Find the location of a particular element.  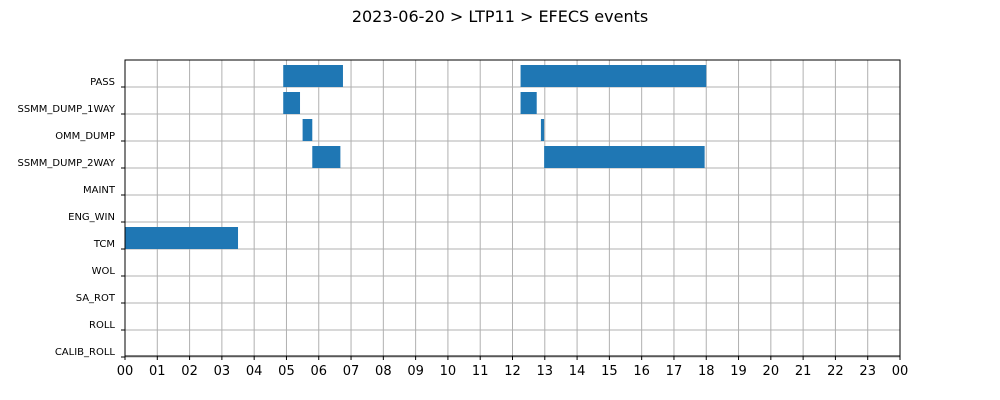

x-tick-label: 11 is located at coordinates (480, 371).